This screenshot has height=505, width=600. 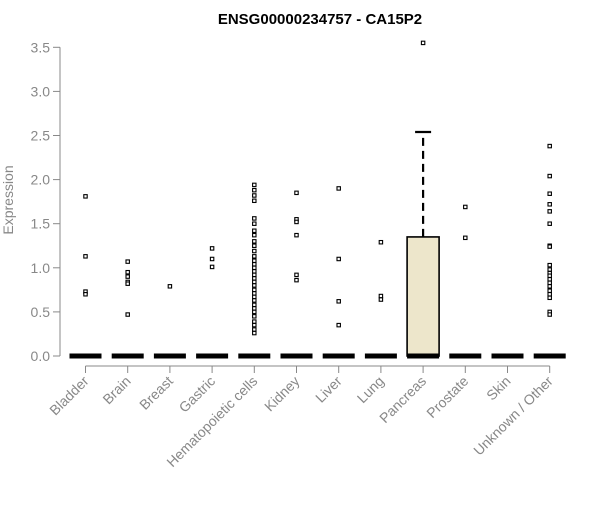 What do you see at coordinates (156, 393) in the screenshot?
I see `x-tick-label: Breast` at bounding box center [156, 393].